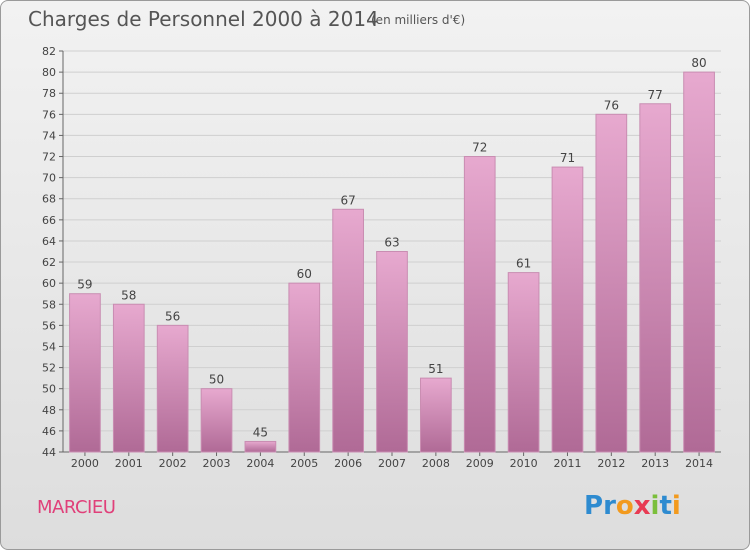 The image size is (750, 550). I want to click on proxiti-logo: Proxiti, so click(632, 506).